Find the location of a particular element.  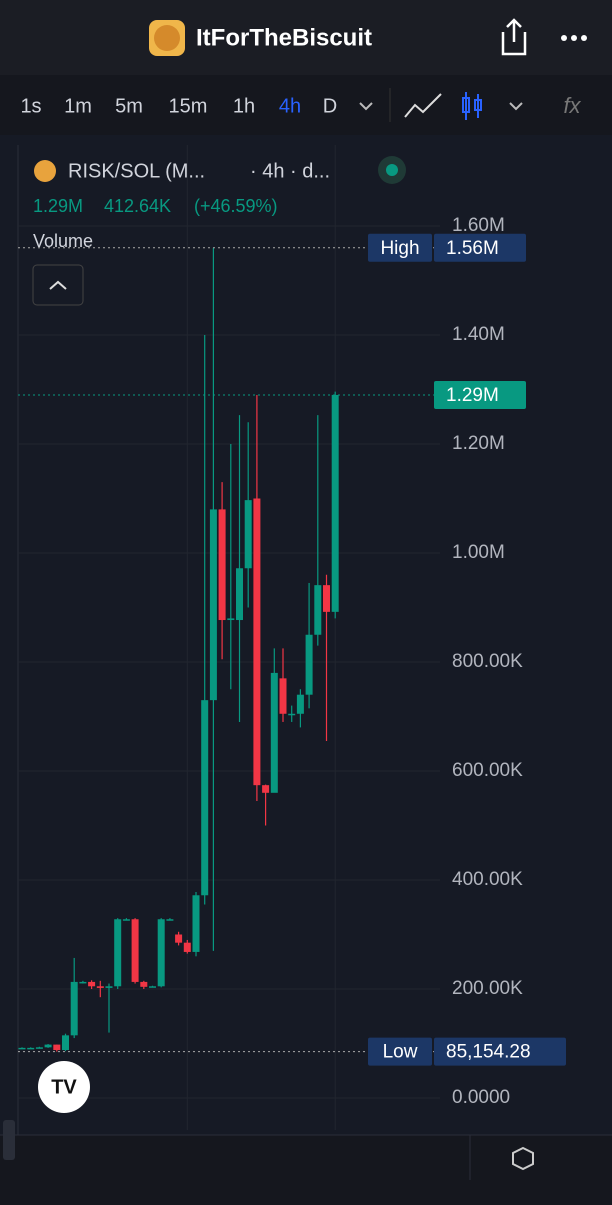

legend-change-pct: (+46.59%) is located at coordinates (236, 206).